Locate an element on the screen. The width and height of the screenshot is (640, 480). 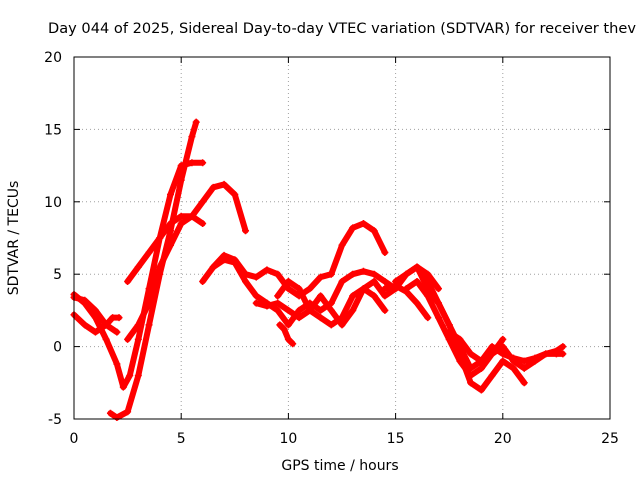
x-tick-label: 20 is located at coordinates (503, 439).